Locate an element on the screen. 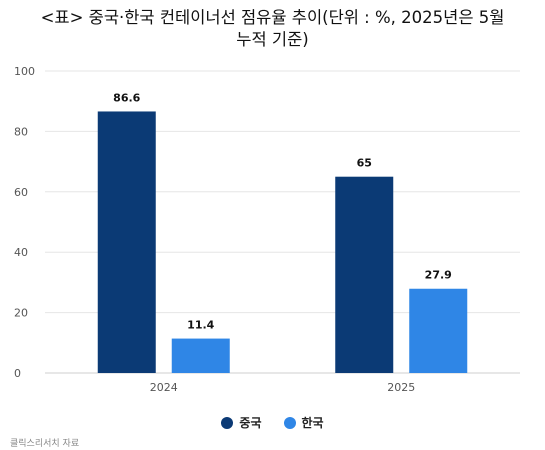 This screenshot has height=450, width=545. bar-korea-2024 is located at coordinates (200, 355).